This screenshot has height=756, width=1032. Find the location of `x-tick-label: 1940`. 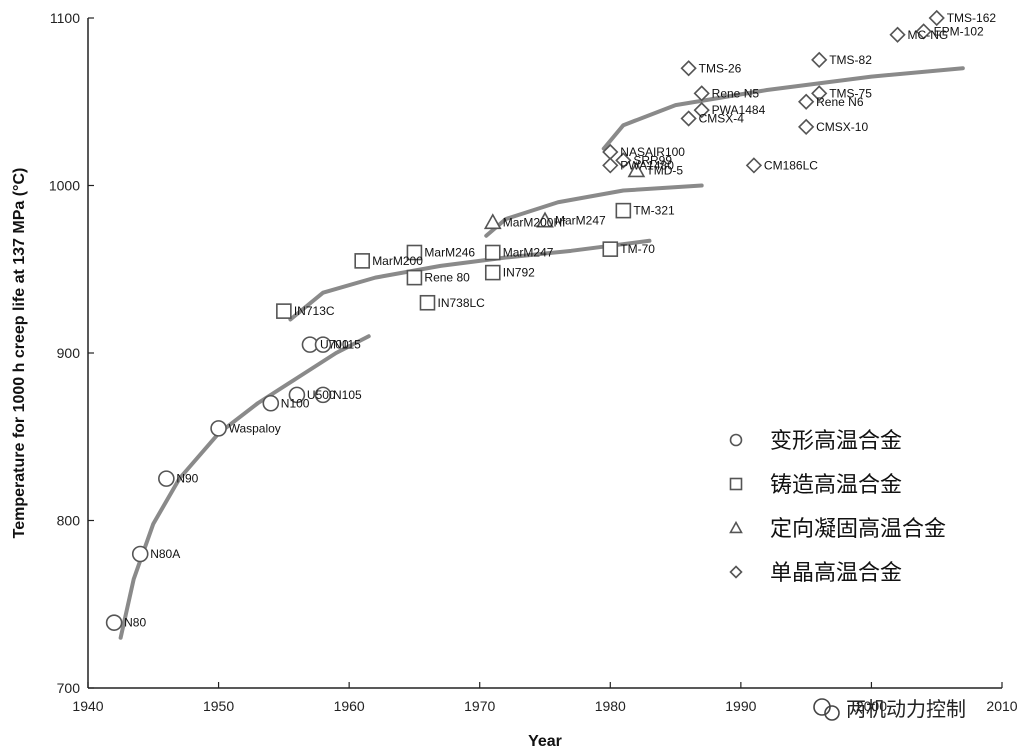

x-tick-label: 1940 is located at coordinates (87, 706).